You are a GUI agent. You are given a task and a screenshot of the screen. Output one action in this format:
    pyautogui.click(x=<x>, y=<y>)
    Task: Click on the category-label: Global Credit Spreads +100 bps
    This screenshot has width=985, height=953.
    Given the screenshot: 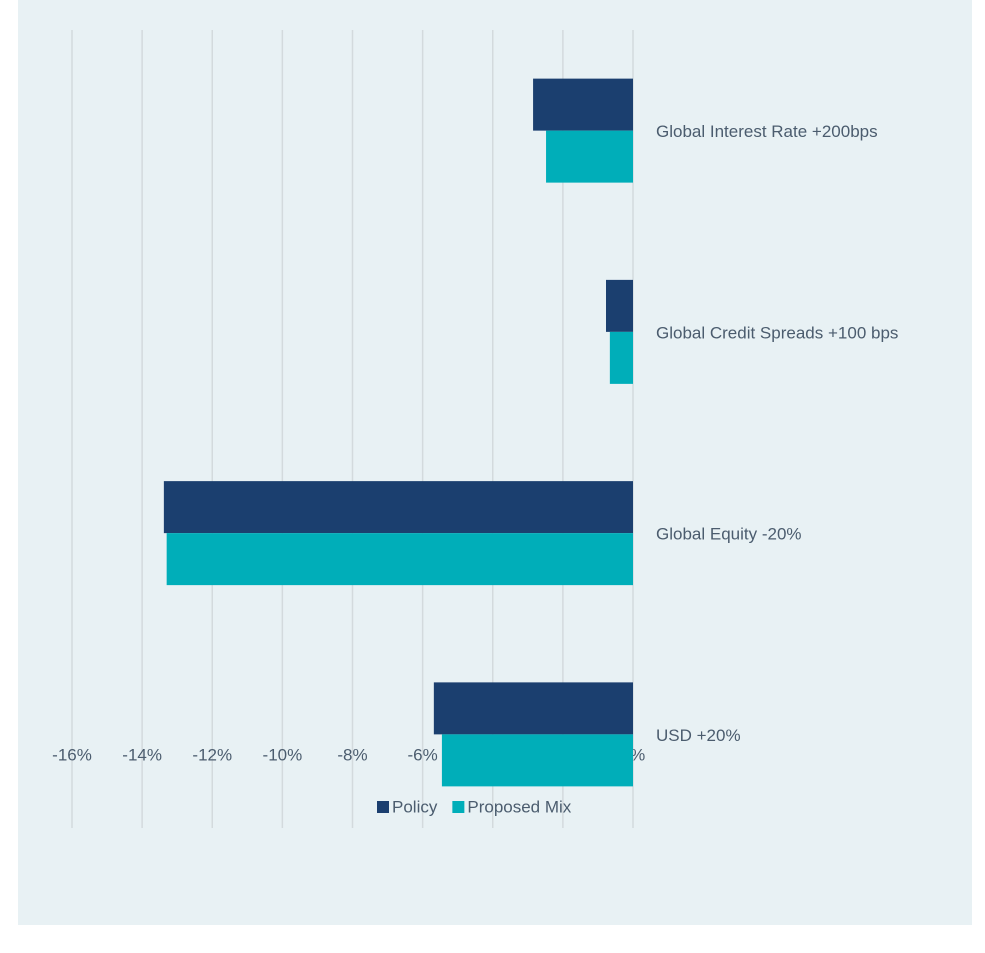 What is the action you would take?
    pyautogui.click(x=777, y=332)
    